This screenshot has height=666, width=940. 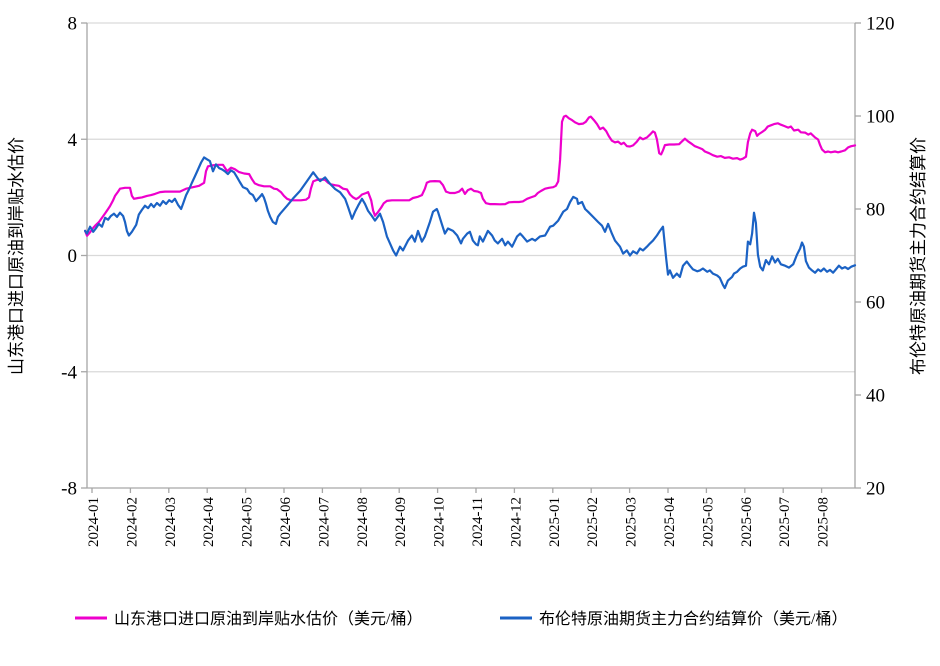 I want to click on y-left-tick-label: -4, so click(x=69, y=372).